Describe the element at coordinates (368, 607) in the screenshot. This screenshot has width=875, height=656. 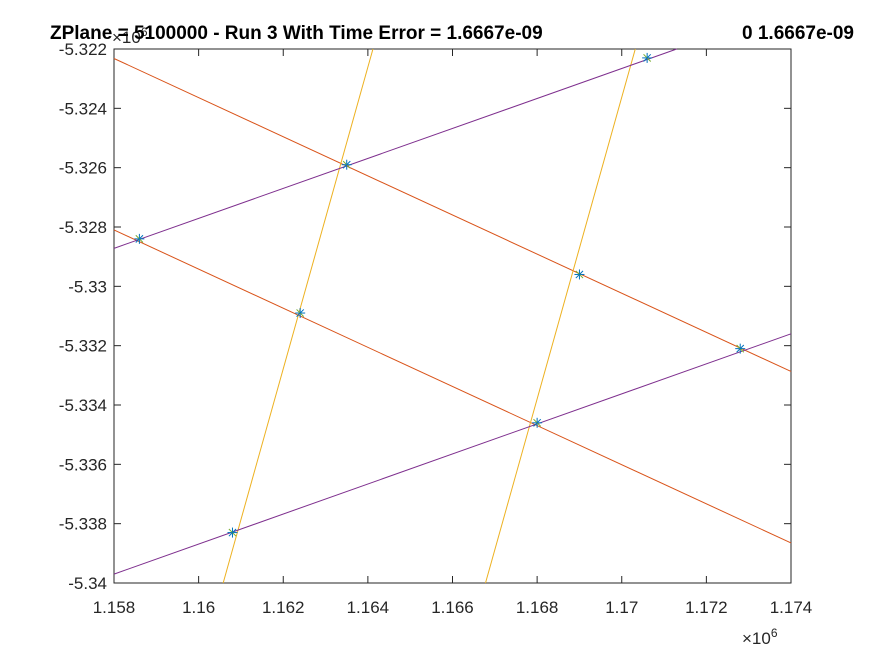
I see `x-tick-label: 1.164` at that location.